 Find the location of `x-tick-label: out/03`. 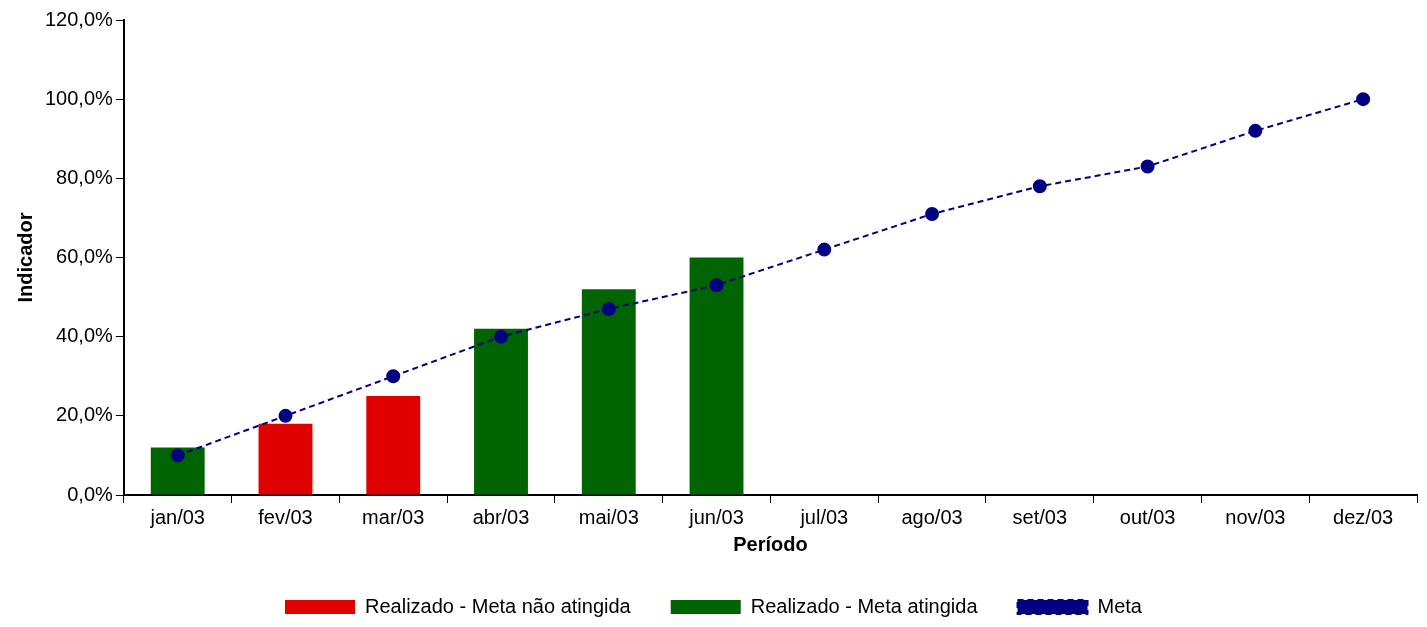

x-tick-label: out/03 is located at coordinates (1147, 516).